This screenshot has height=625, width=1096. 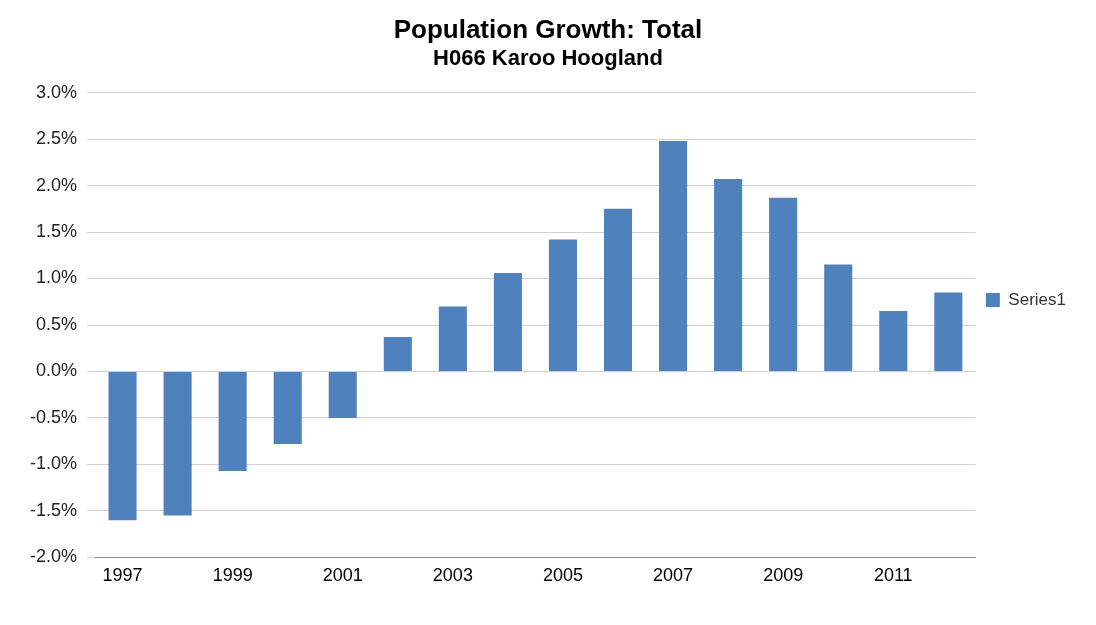 I want to click on y-tick-label: -1.0%, so click(x=53, y=463).